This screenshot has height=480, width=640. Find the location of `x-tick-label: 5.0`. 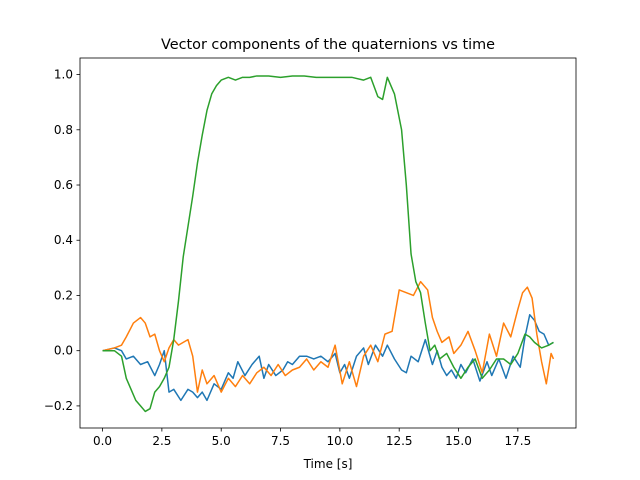

x-tick-label: 5.0 is located at coordinates (221, 441).